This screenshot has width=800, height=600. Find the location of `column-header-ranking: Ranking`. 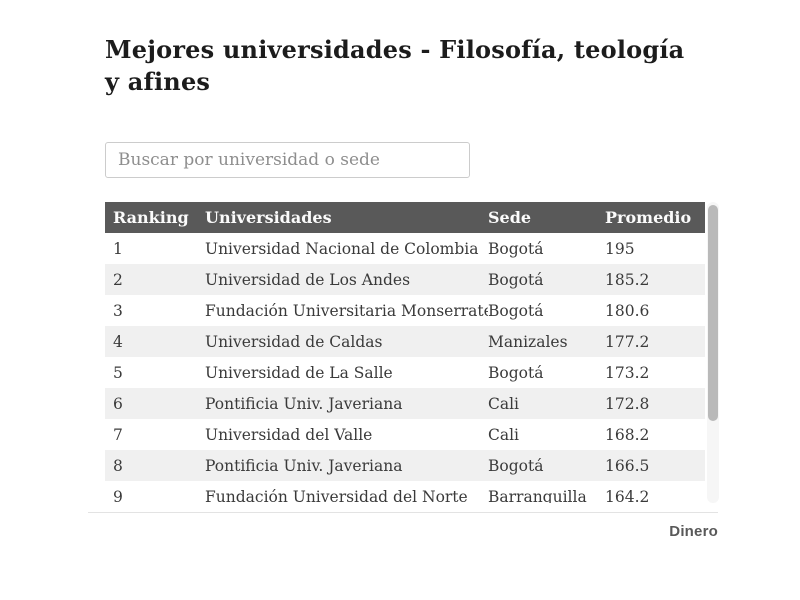

column-header-ranking: Ranking is located at coordinates (155, 217).